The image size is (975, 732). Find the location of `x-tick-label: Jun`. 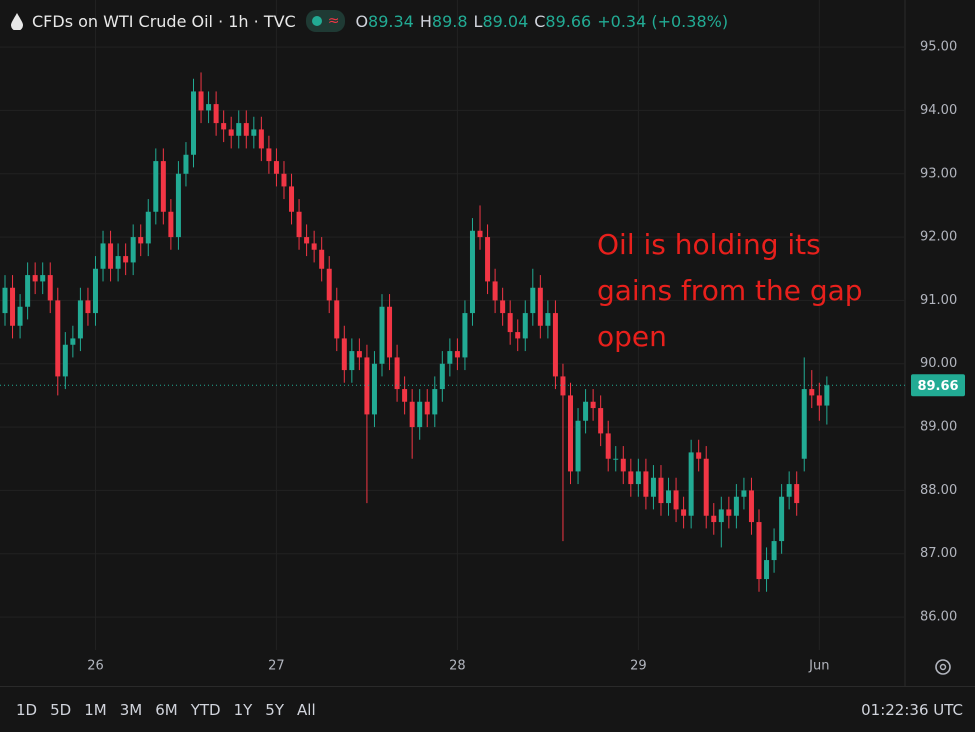

x-tick-label: Jun is located at coordinates (818, 666).